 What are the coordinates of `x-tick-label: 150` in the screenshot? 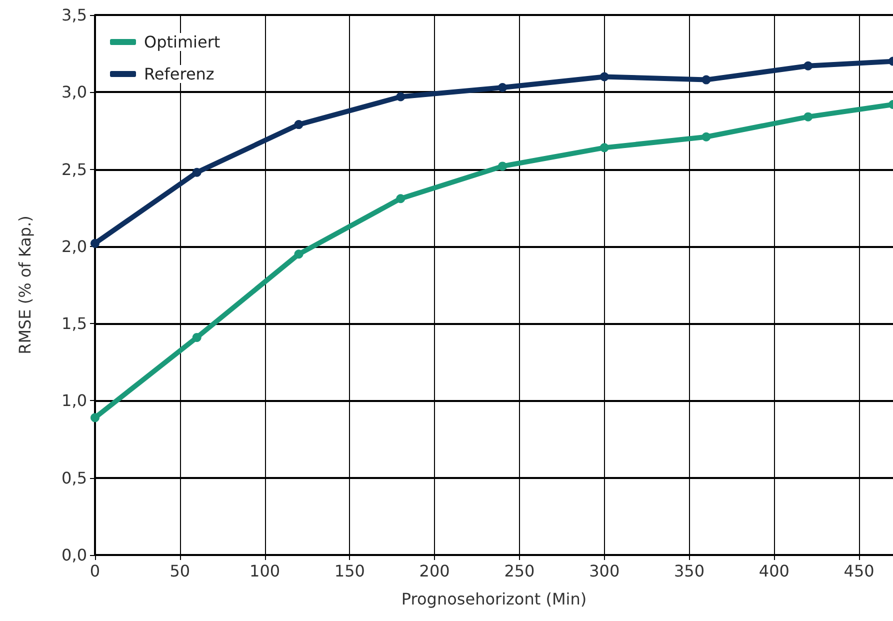 It's located at (349, 571).